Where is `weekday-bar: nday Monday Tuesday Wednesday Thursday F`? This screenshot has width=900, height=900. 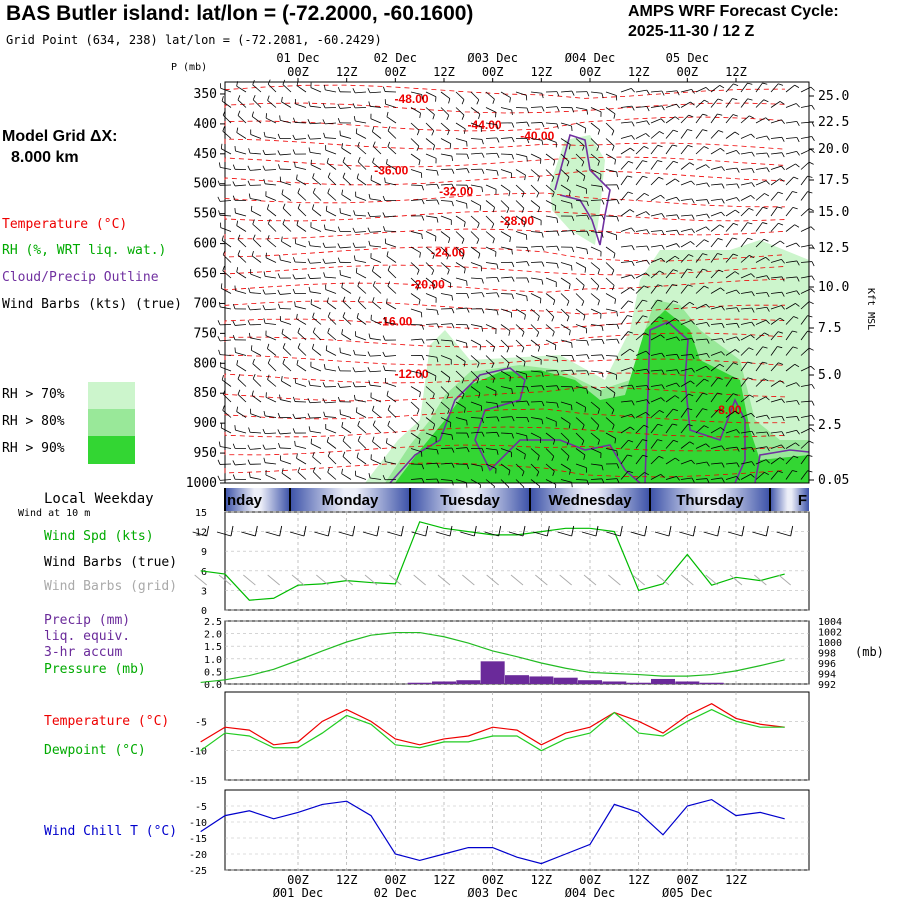 weekday-bar: nday Monday Tuesday Wednesday Thursday F is located at coordinates (516, 499).